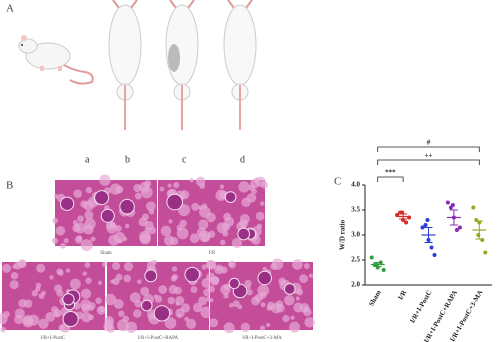  What do you see at coordinates (53, 338) in the screenshot?
I see `histology-caption: I/R+I-PostC` at bounding box center [53, 338].